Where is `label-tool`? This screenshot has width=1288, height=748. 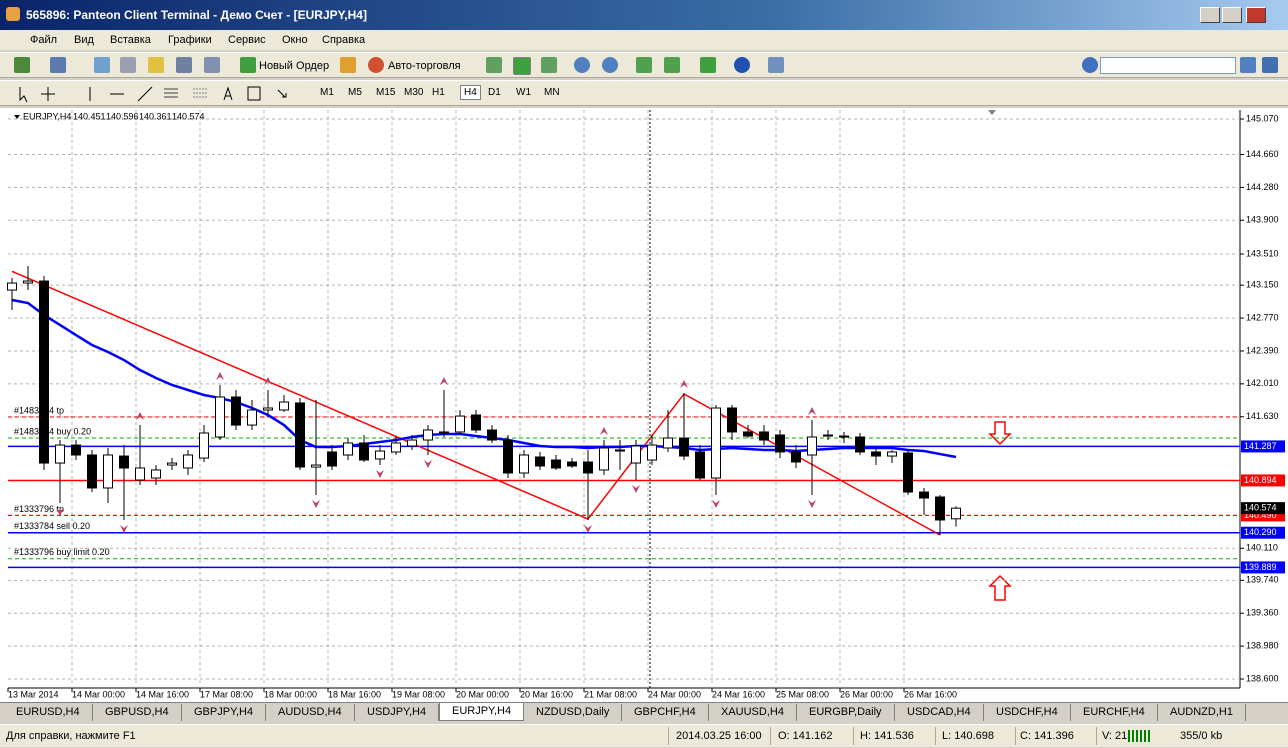
label-tool is located at coordinates (254, 93).